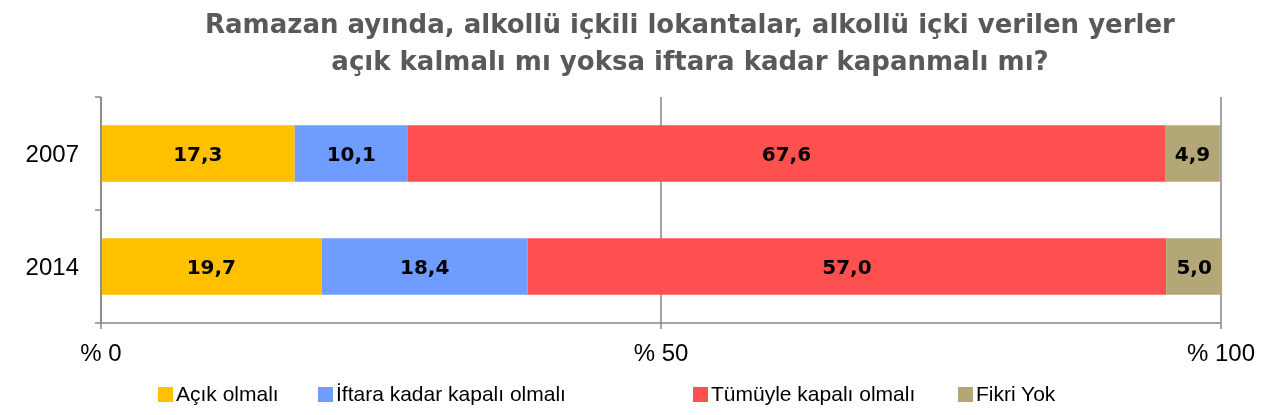 The height and width of the screenshot is (415, 1281). I want to click on data-label: 18,4, so click(425, 266).